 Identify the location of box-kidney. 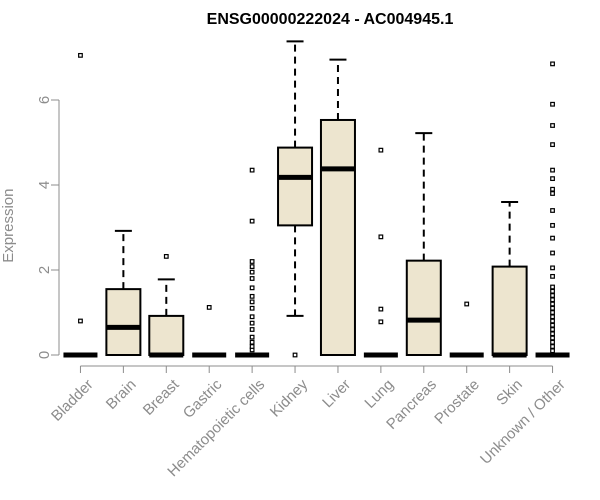
(295, 199).